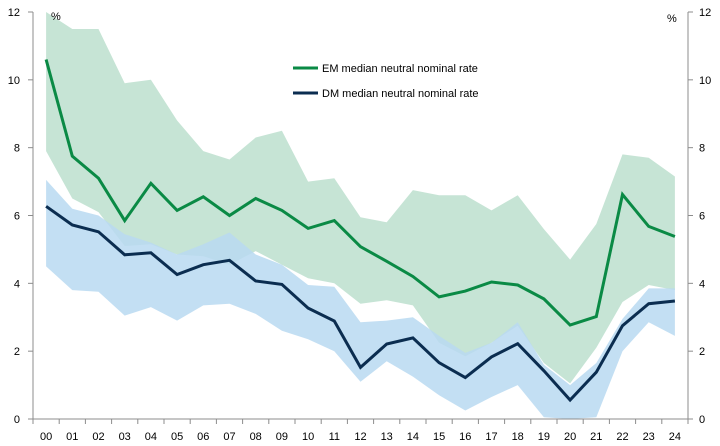  I want to click on right-y-tick-label: 2, so click(702, 352).